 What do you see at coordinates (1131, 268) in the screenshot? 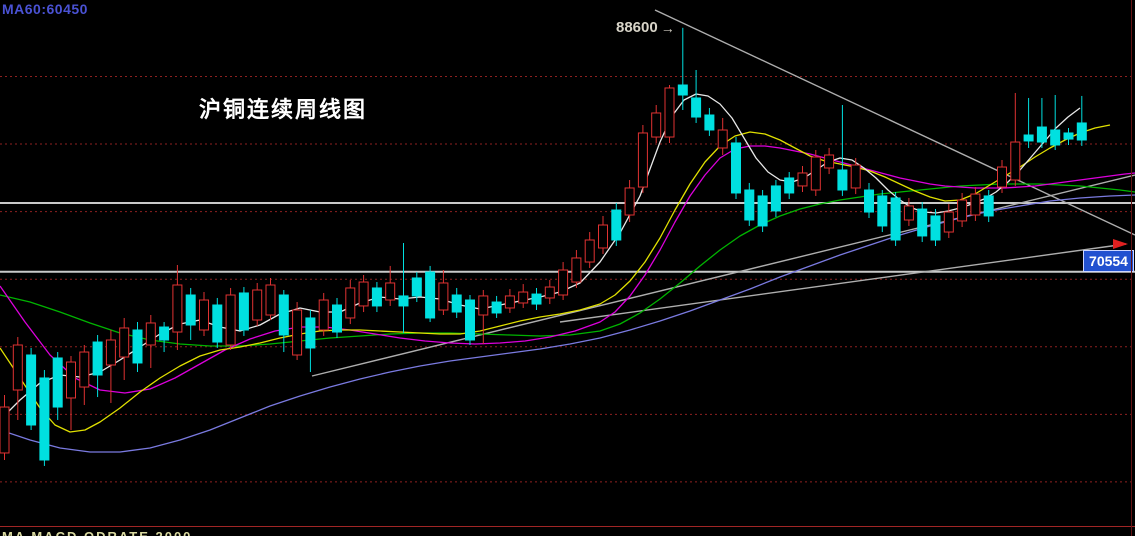
I see `chart-right-border` at bounding box center [1131, 268].